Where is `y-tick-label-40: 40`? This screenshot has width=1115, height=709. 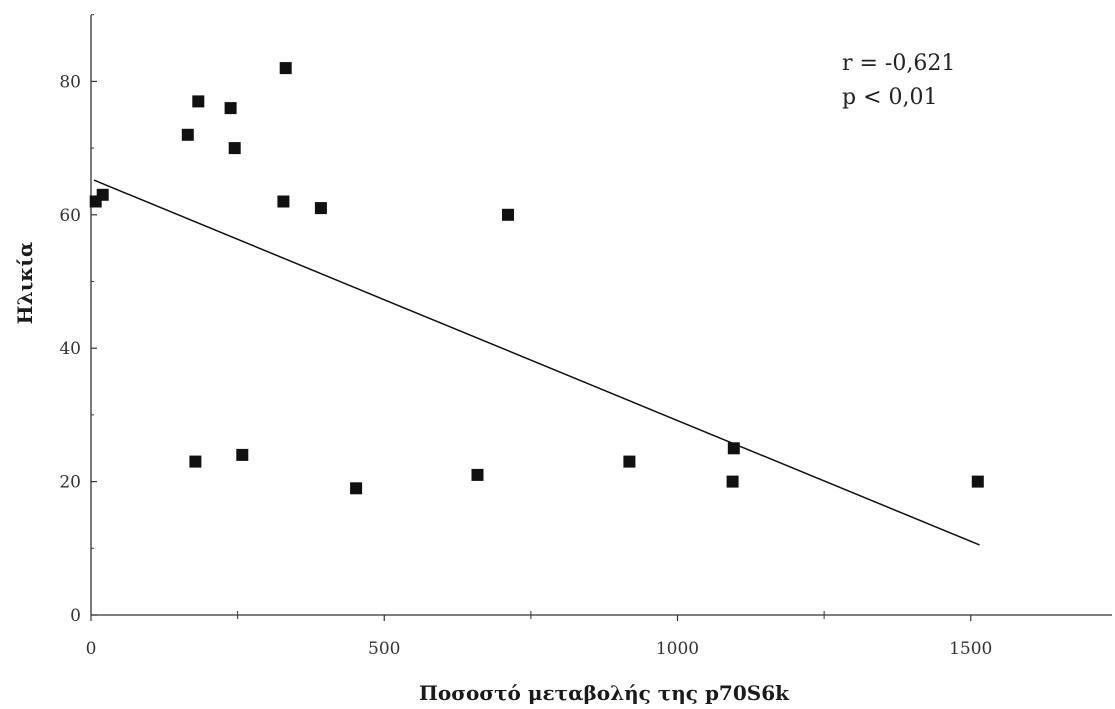 y-tick-label-40: 40 is located at coordinates (70, 349).